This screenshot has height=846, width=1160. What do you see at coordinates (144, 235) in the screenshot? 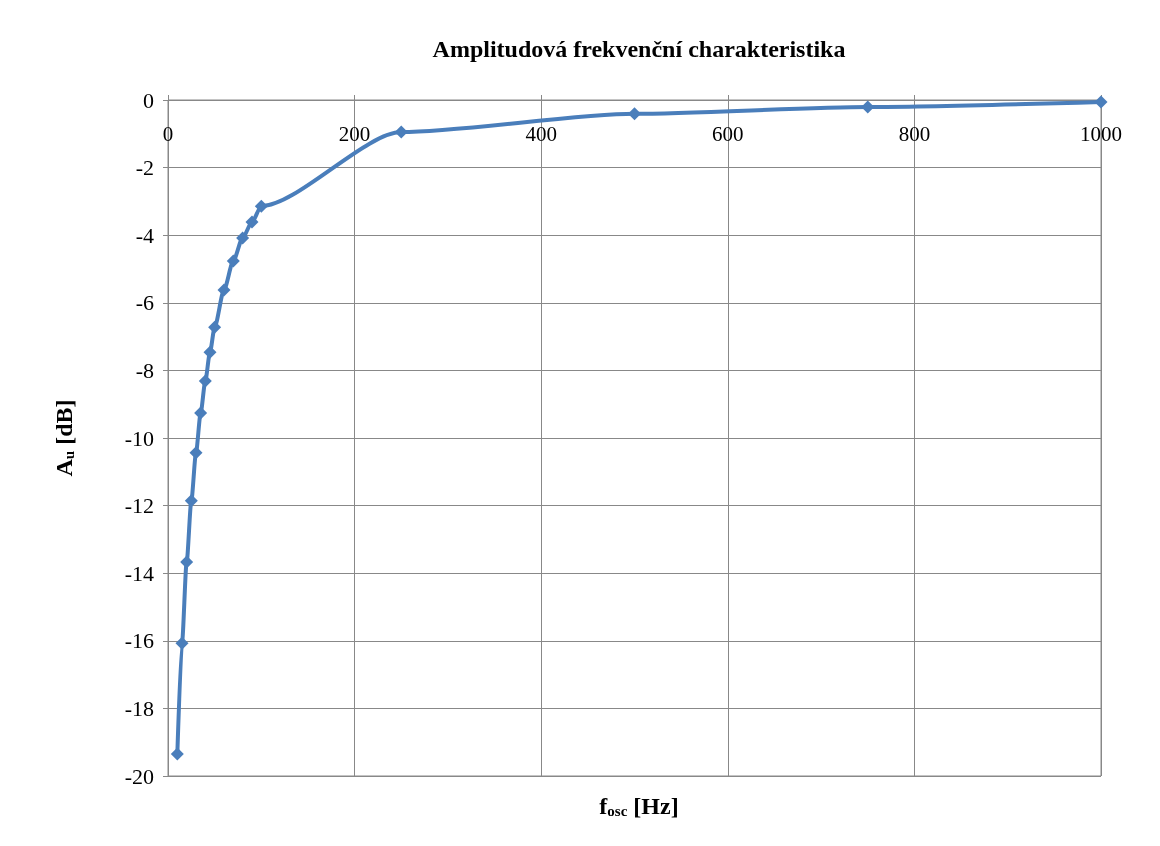
I see `y-tick-label: -4` at bounding box center [144, 235].